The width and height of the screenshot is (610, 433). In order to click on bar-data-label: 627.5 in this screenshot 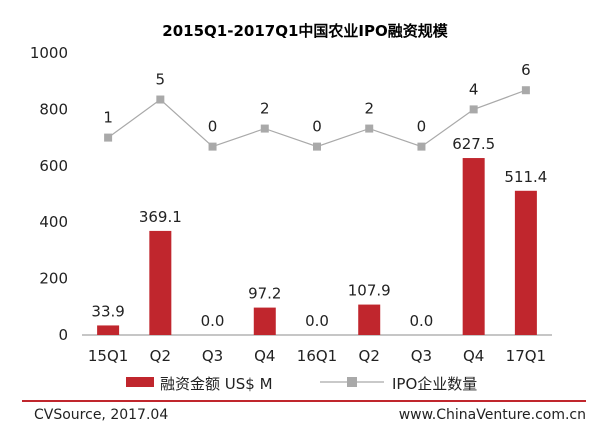, I will do `click(473, 144)`.